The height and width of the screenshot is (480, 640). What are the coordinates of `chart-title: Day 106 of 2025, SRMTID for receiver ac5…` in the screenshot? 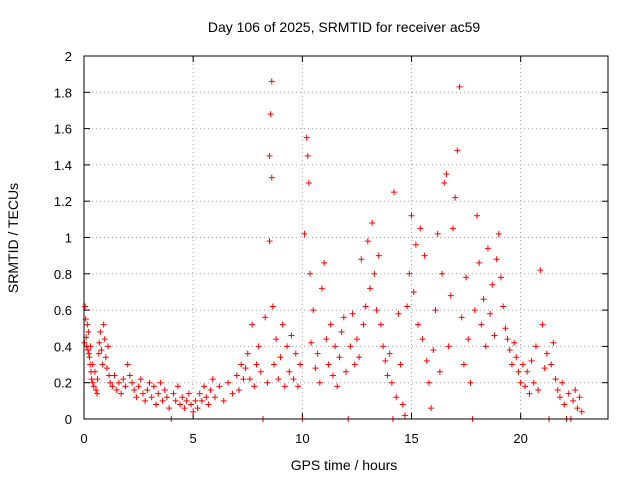 It's located at (344, 27).